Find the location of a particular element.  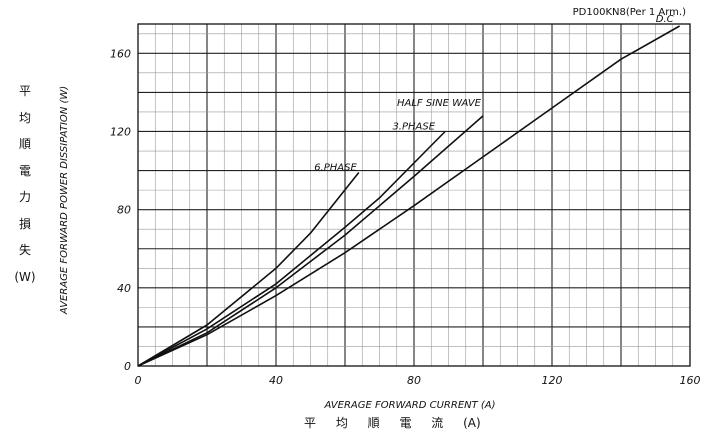

y-axis-label-jp-char: 損 is located at coordinates (24, 223).